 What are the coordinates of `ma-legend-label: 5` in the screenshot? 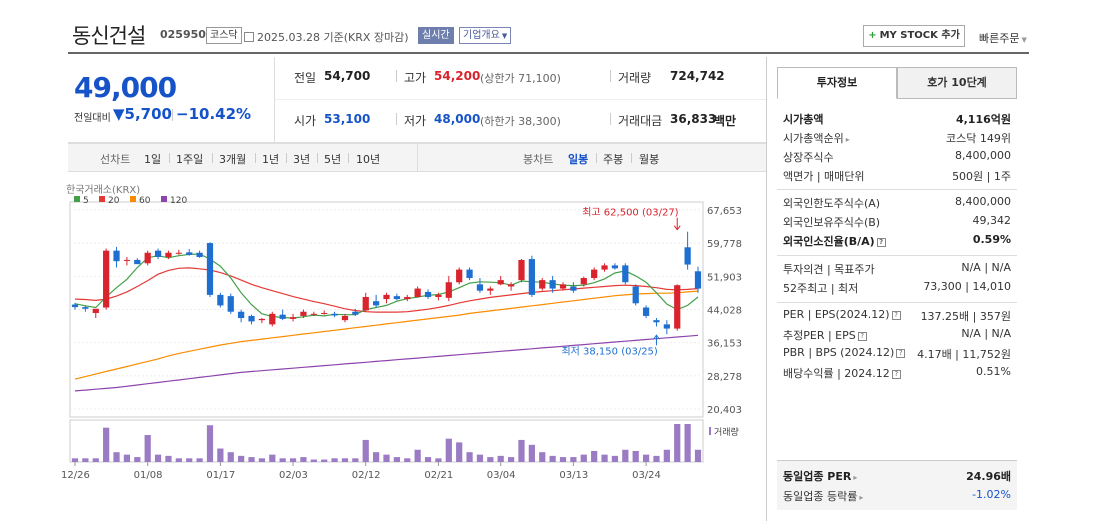 It's located at (86, 201).